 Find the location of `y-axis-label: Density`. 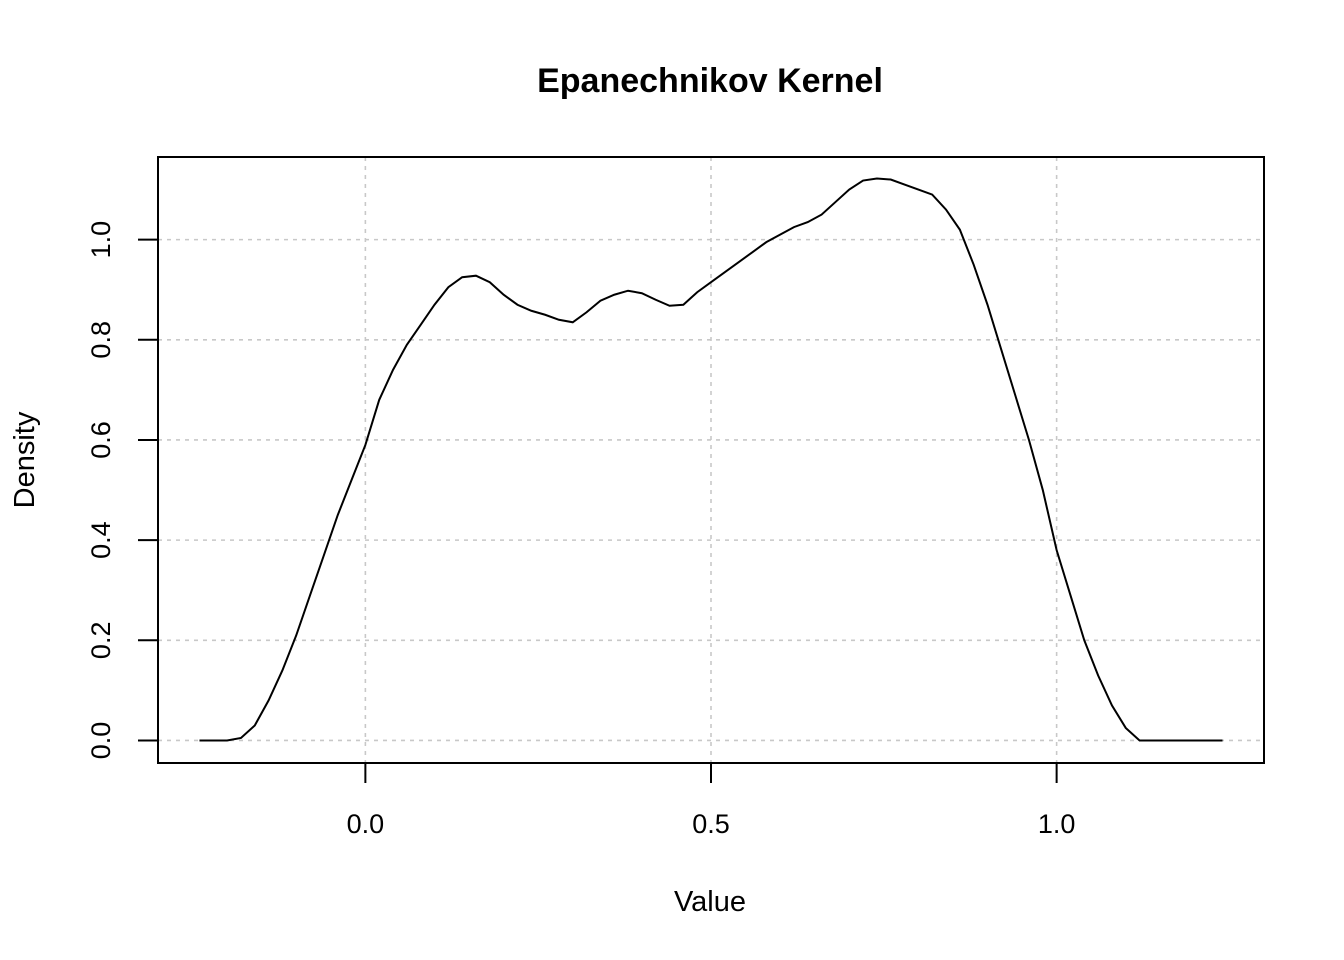

y-axis-label: Density is located at coordinates (25, 459).